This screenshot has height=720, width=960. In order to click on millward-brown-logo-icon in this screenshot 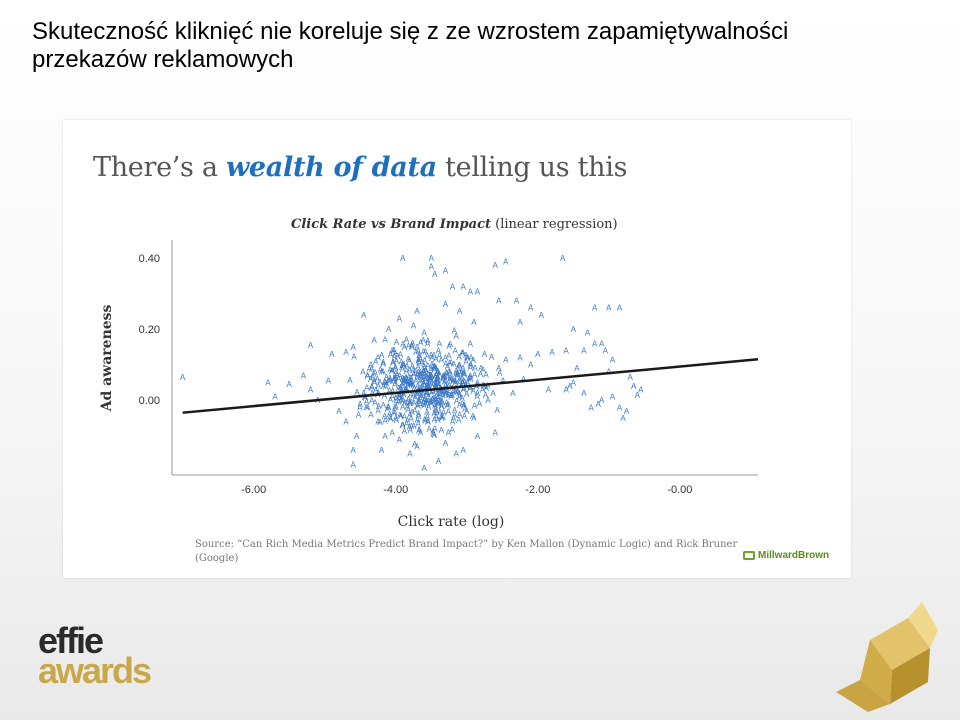, I will do `click(749, 555)`.